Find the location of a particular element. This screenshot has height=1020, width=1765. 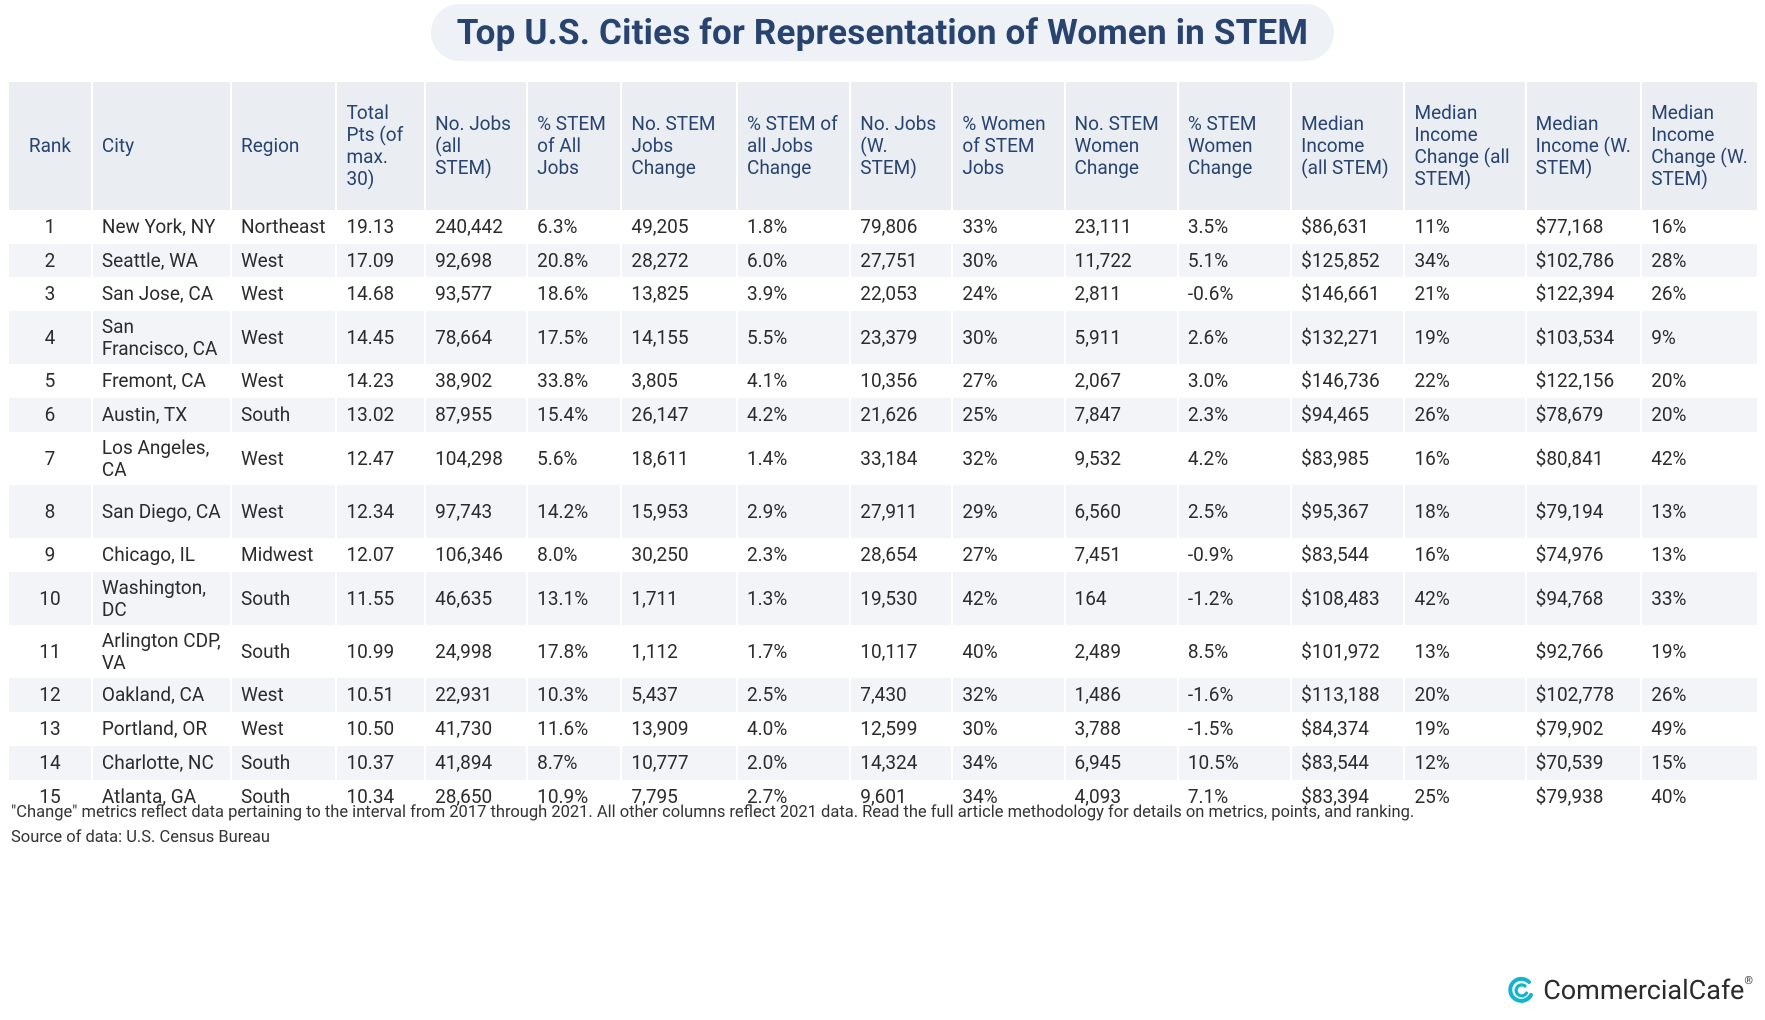

table-cell: 42% is located at coordinates (1007, 598).